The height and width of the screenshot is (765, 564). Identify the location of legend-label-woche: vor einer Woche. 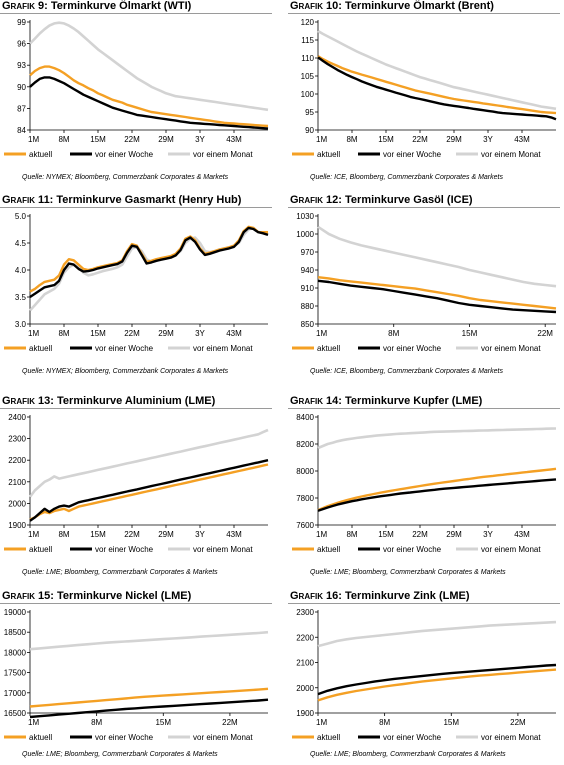
(124, 549).